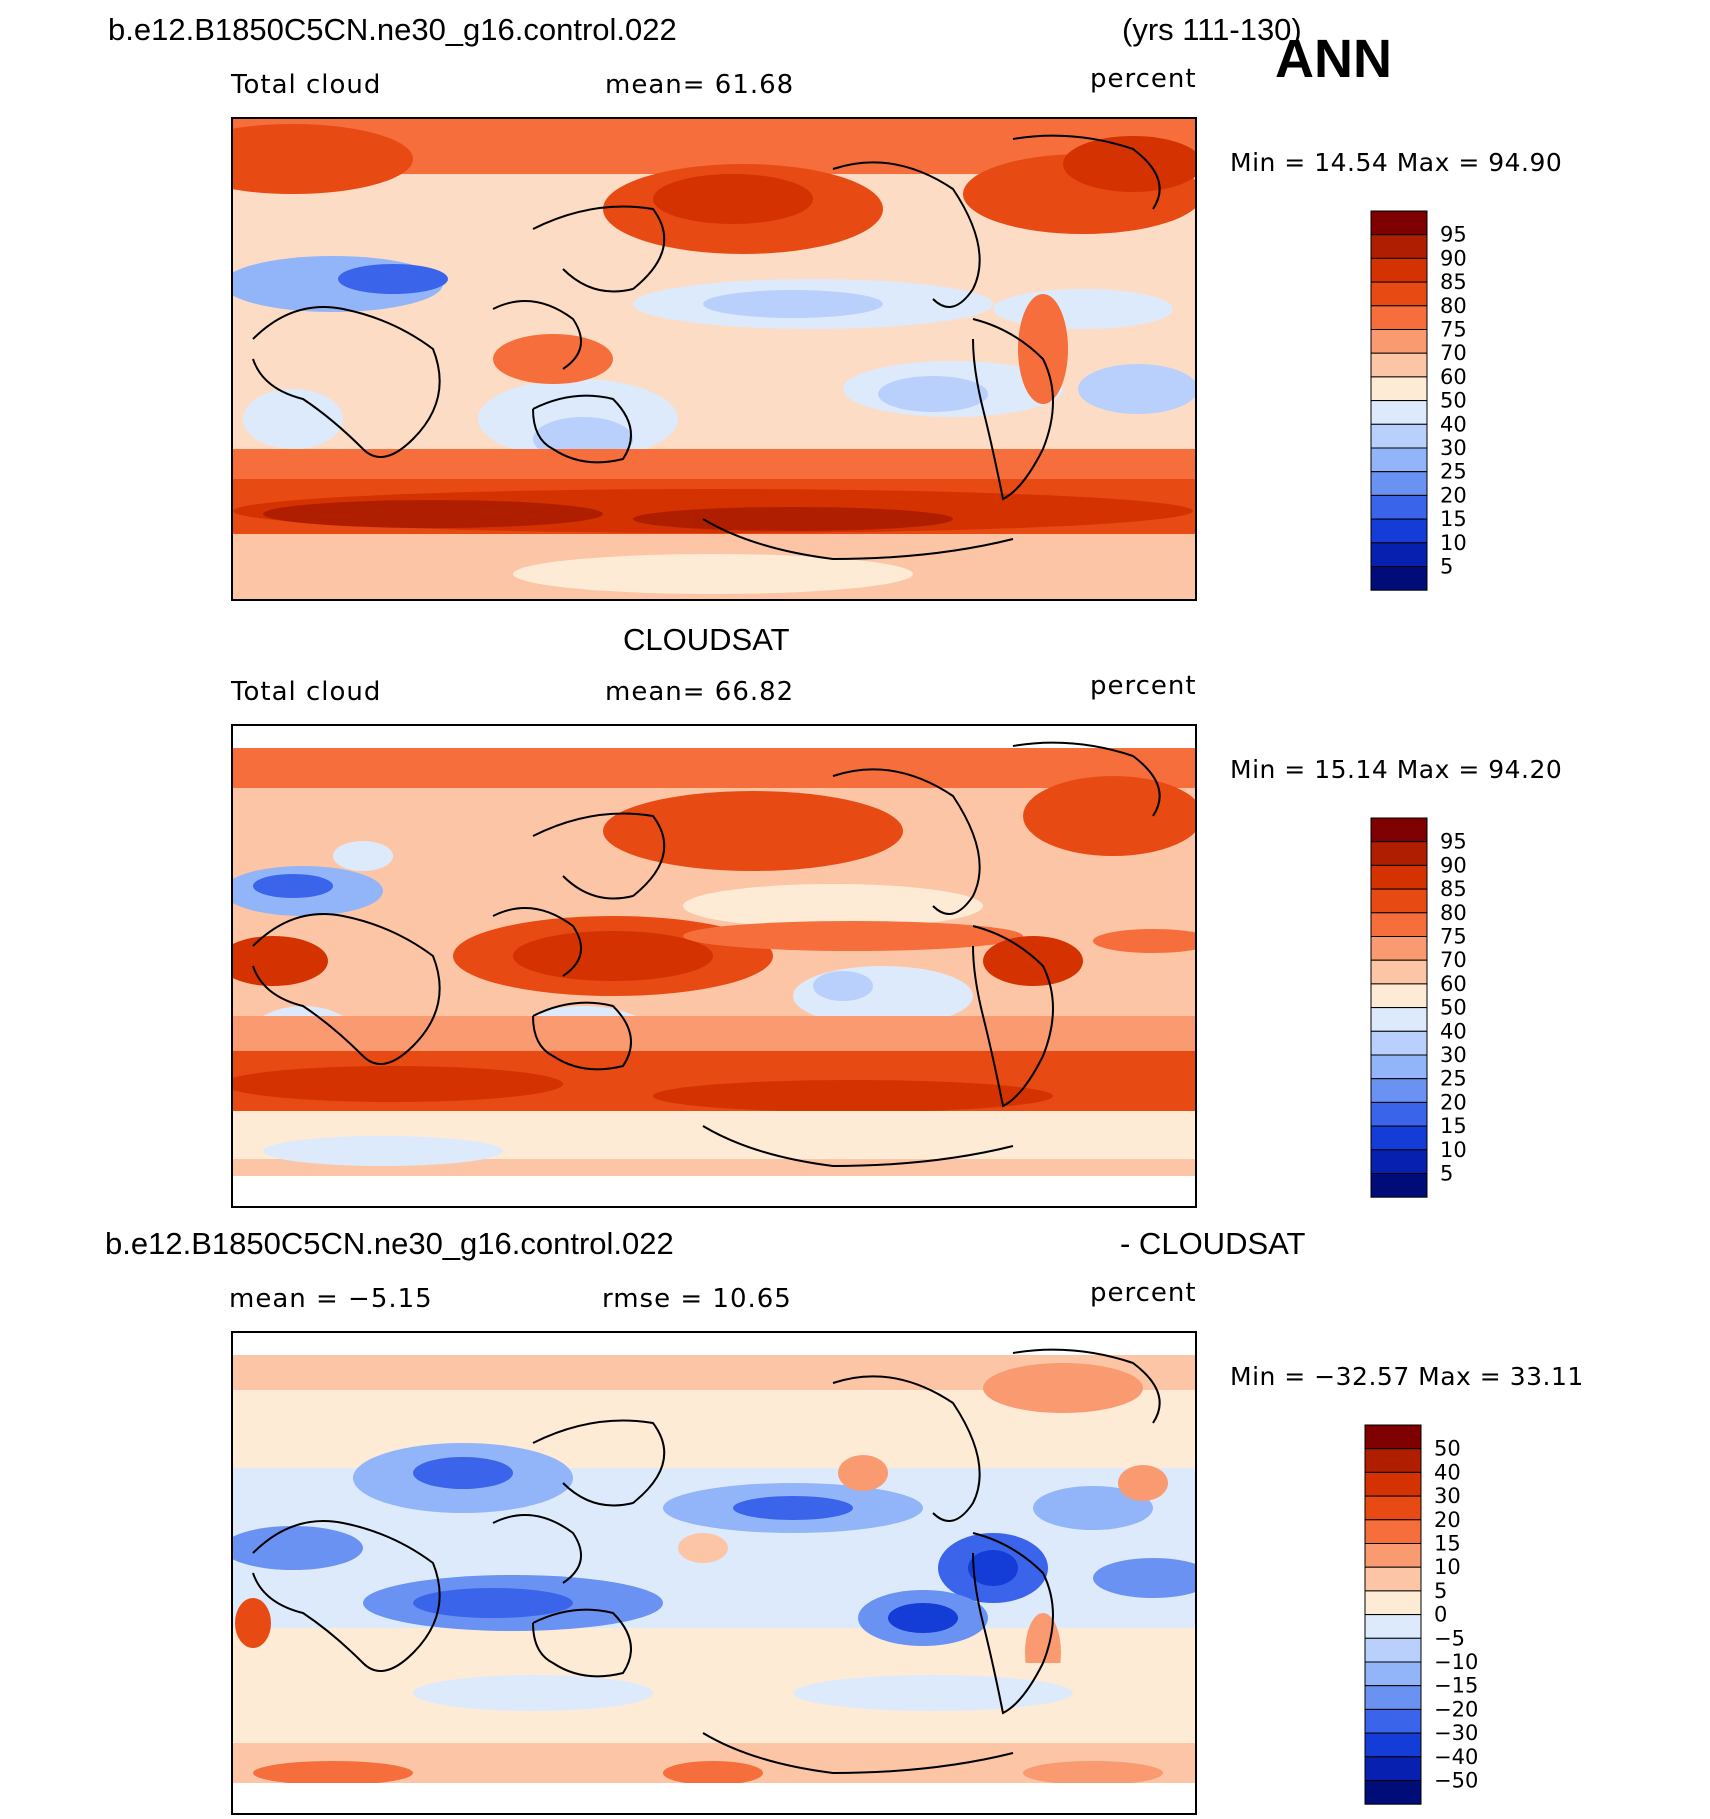  I want to click on panel1-mean: mean= 61.68, so click(700, 85).